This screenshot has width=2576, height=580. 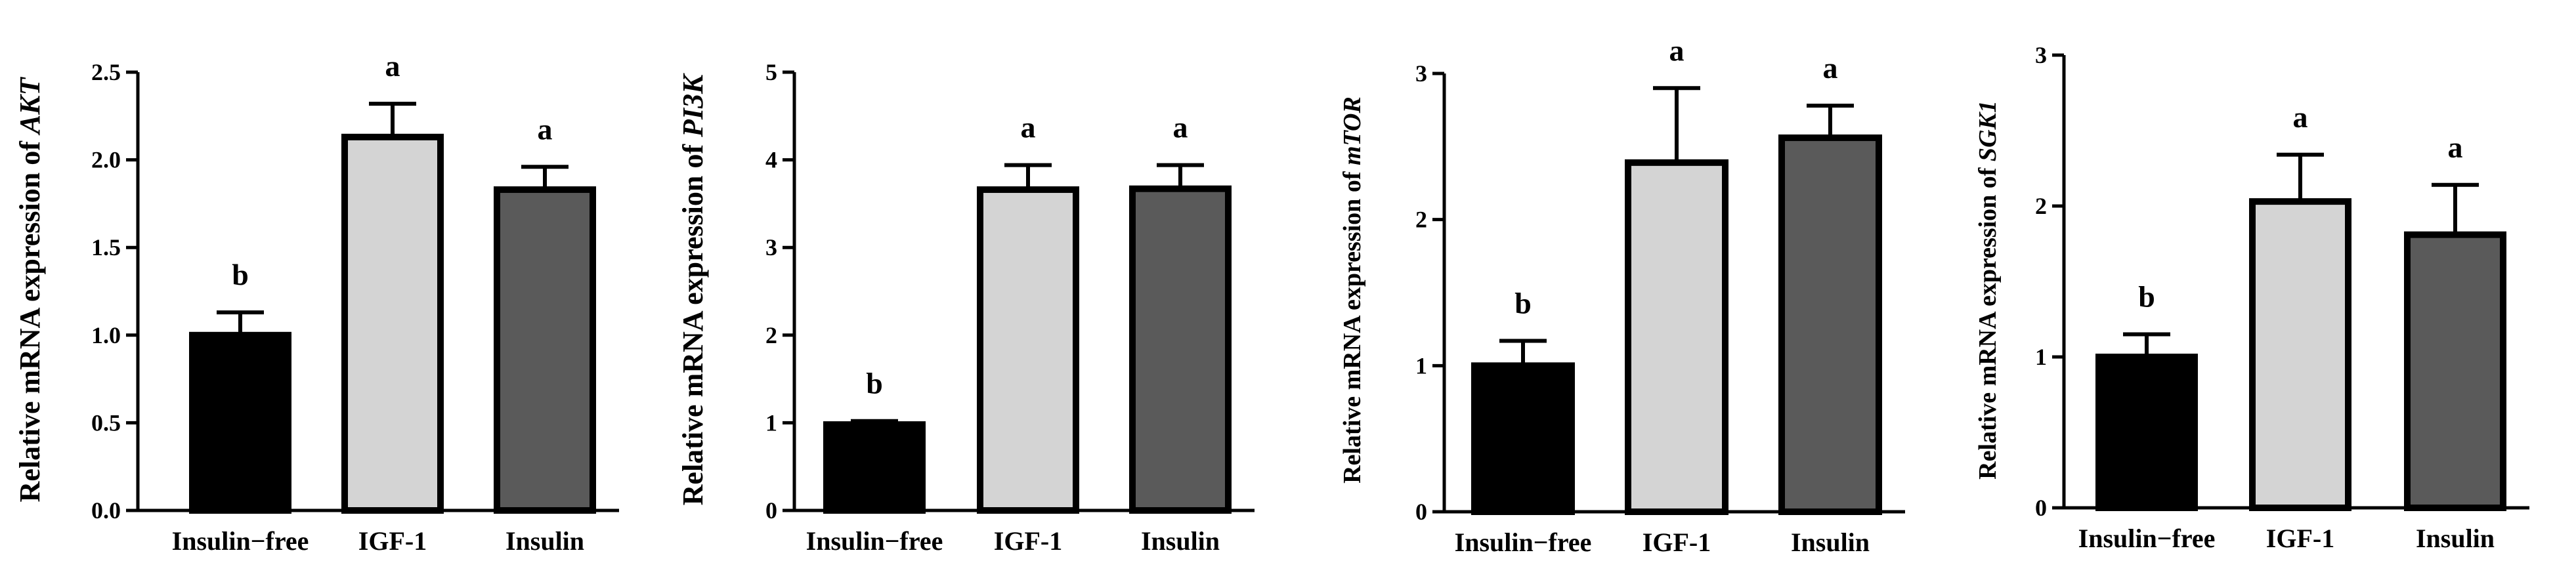 I want to click on y-tick-label: 2.5, so click(x=106, y=72).